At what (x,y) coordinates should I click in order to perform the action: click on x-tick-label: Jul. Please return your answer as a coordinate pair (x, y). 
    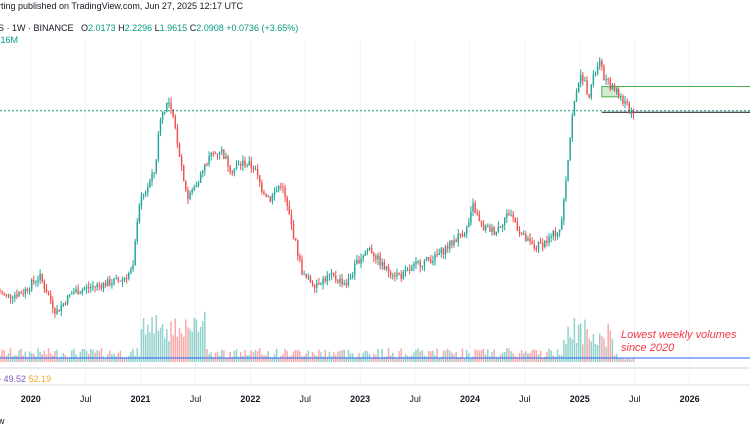
    Looking at the image, I should click on (196, 399).